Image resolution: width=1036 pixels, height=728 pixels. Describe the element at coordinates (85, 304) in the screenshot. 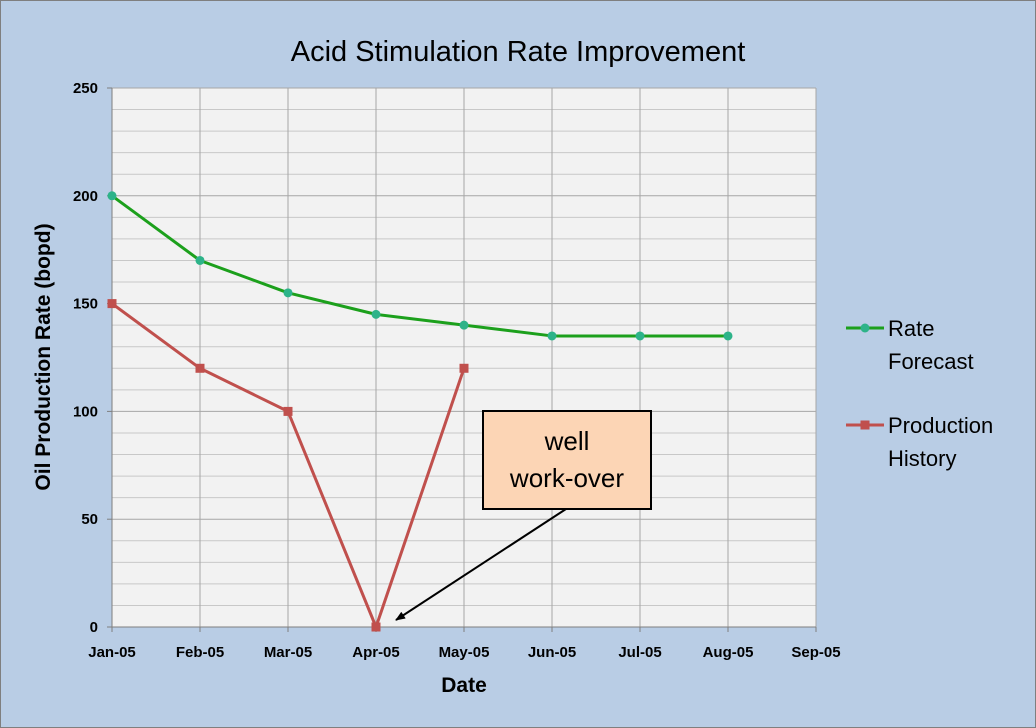

I see `y-tick-label: 150` at that location.